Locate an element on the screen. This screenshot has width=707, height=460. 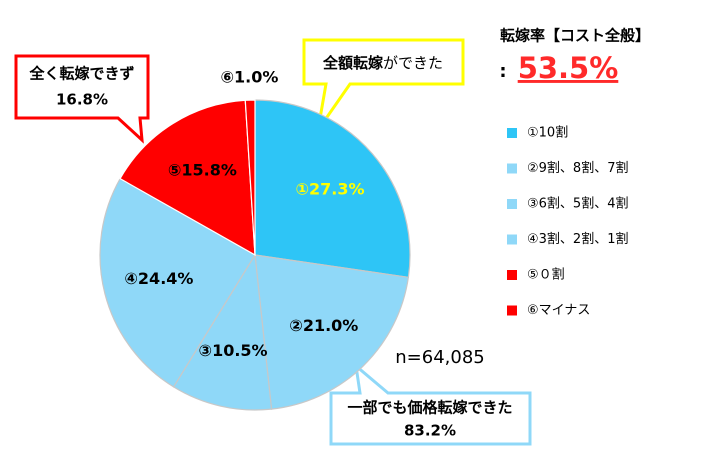
callout-text: 16.8% is located at coordinates (82, 100).